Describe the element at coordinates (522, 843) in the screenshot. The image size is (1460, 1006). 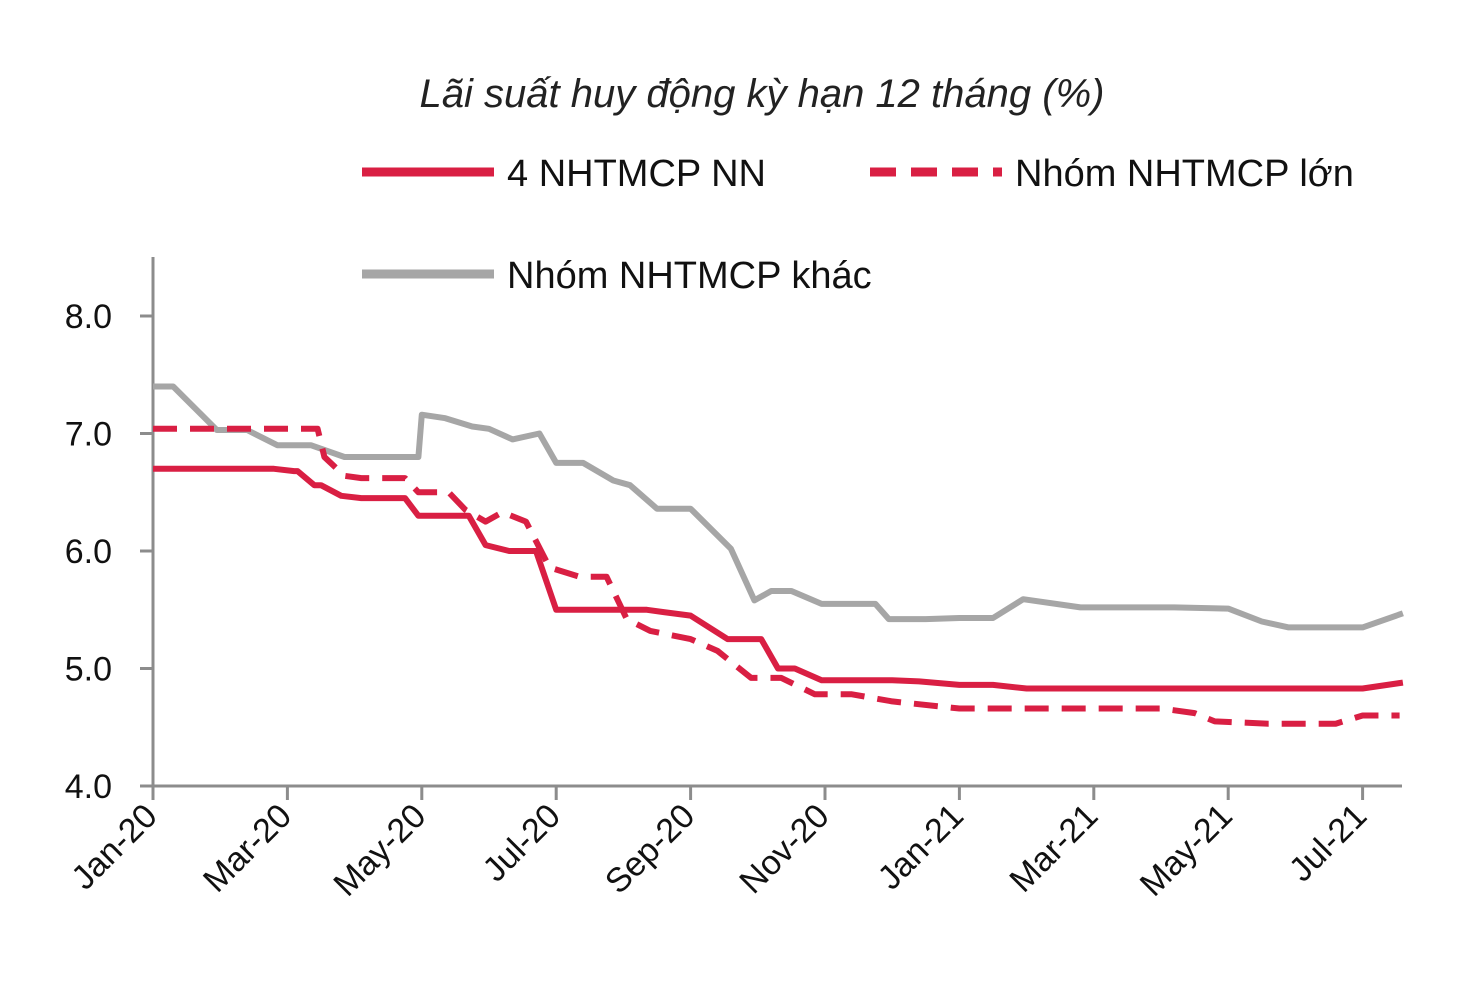
I see `x-tick-label: Jul-20` at that location.